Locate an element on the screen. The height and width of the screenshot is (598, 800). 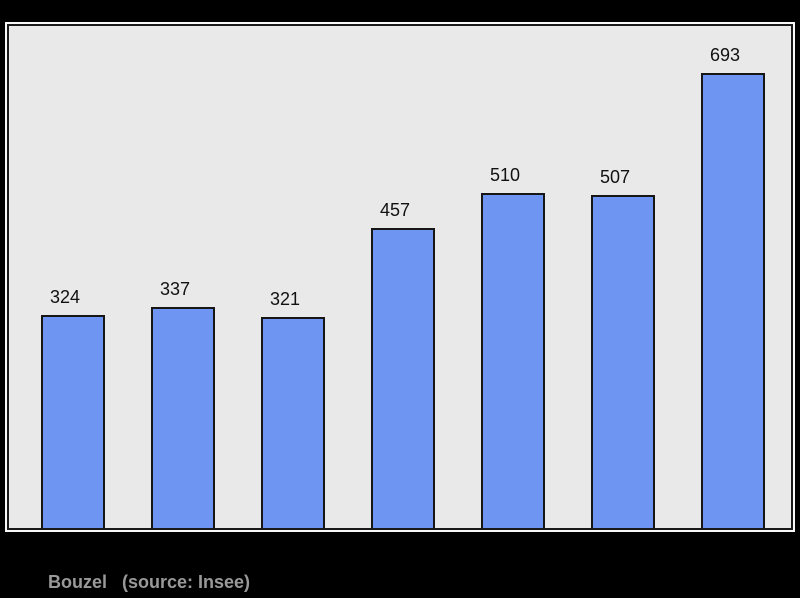
bar-value-label: 507 is located at coordinates (615, 177).